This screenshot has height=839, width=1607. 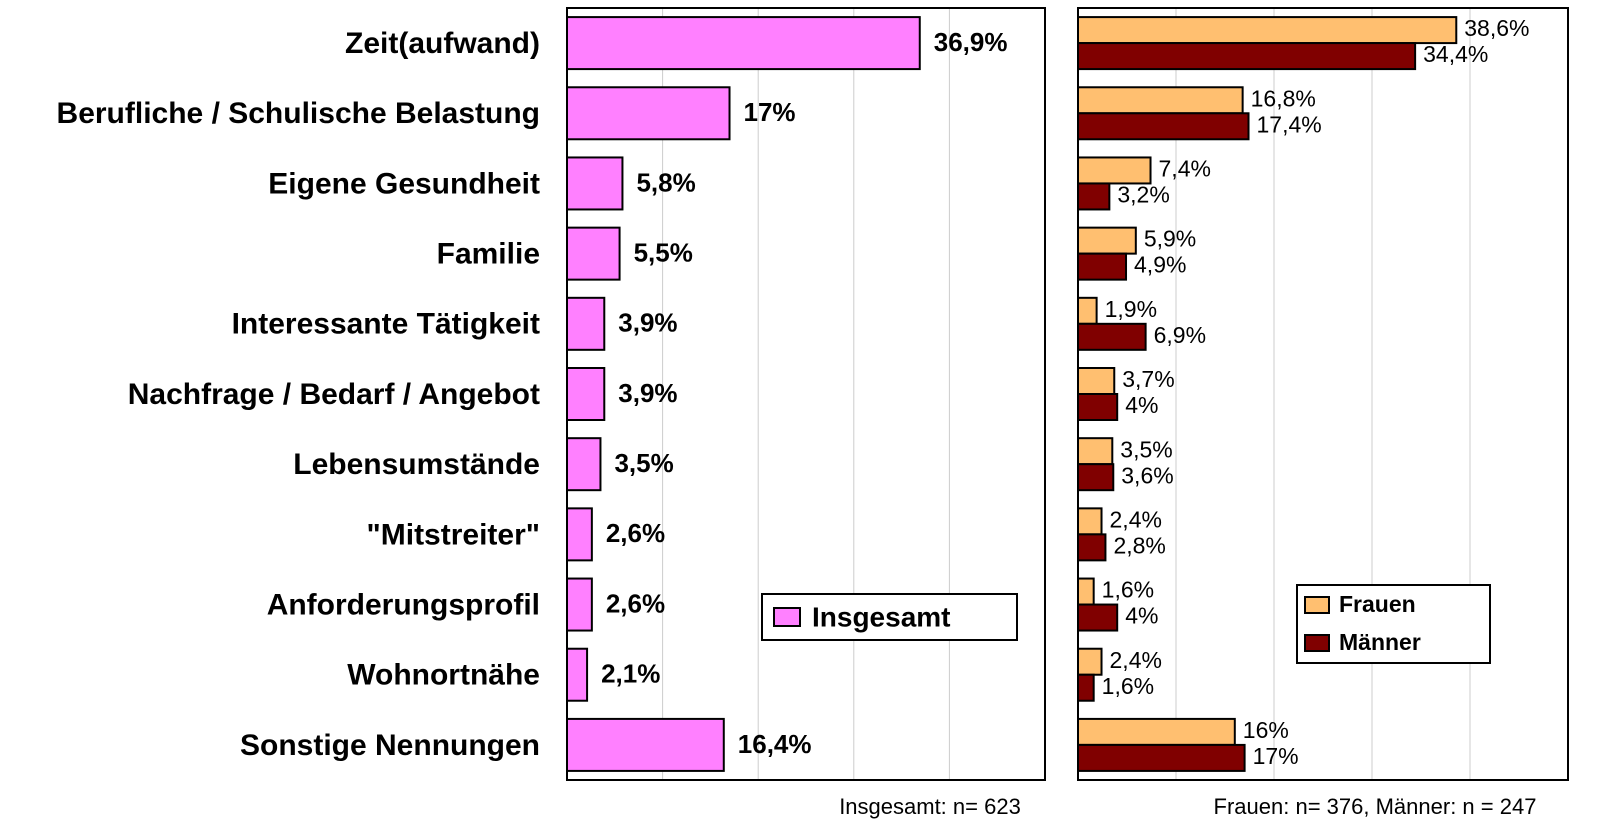 I want to click on value-label: 7,4%, so click(x=1185, y=169).